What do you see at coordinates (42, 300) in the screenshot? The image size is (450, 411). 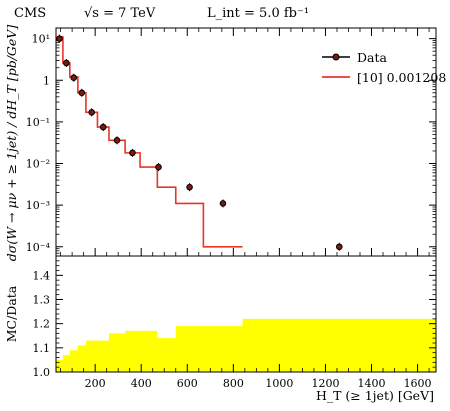 I see `ratio-y-tick-label: 1.3` at bounding box center [42, 300].